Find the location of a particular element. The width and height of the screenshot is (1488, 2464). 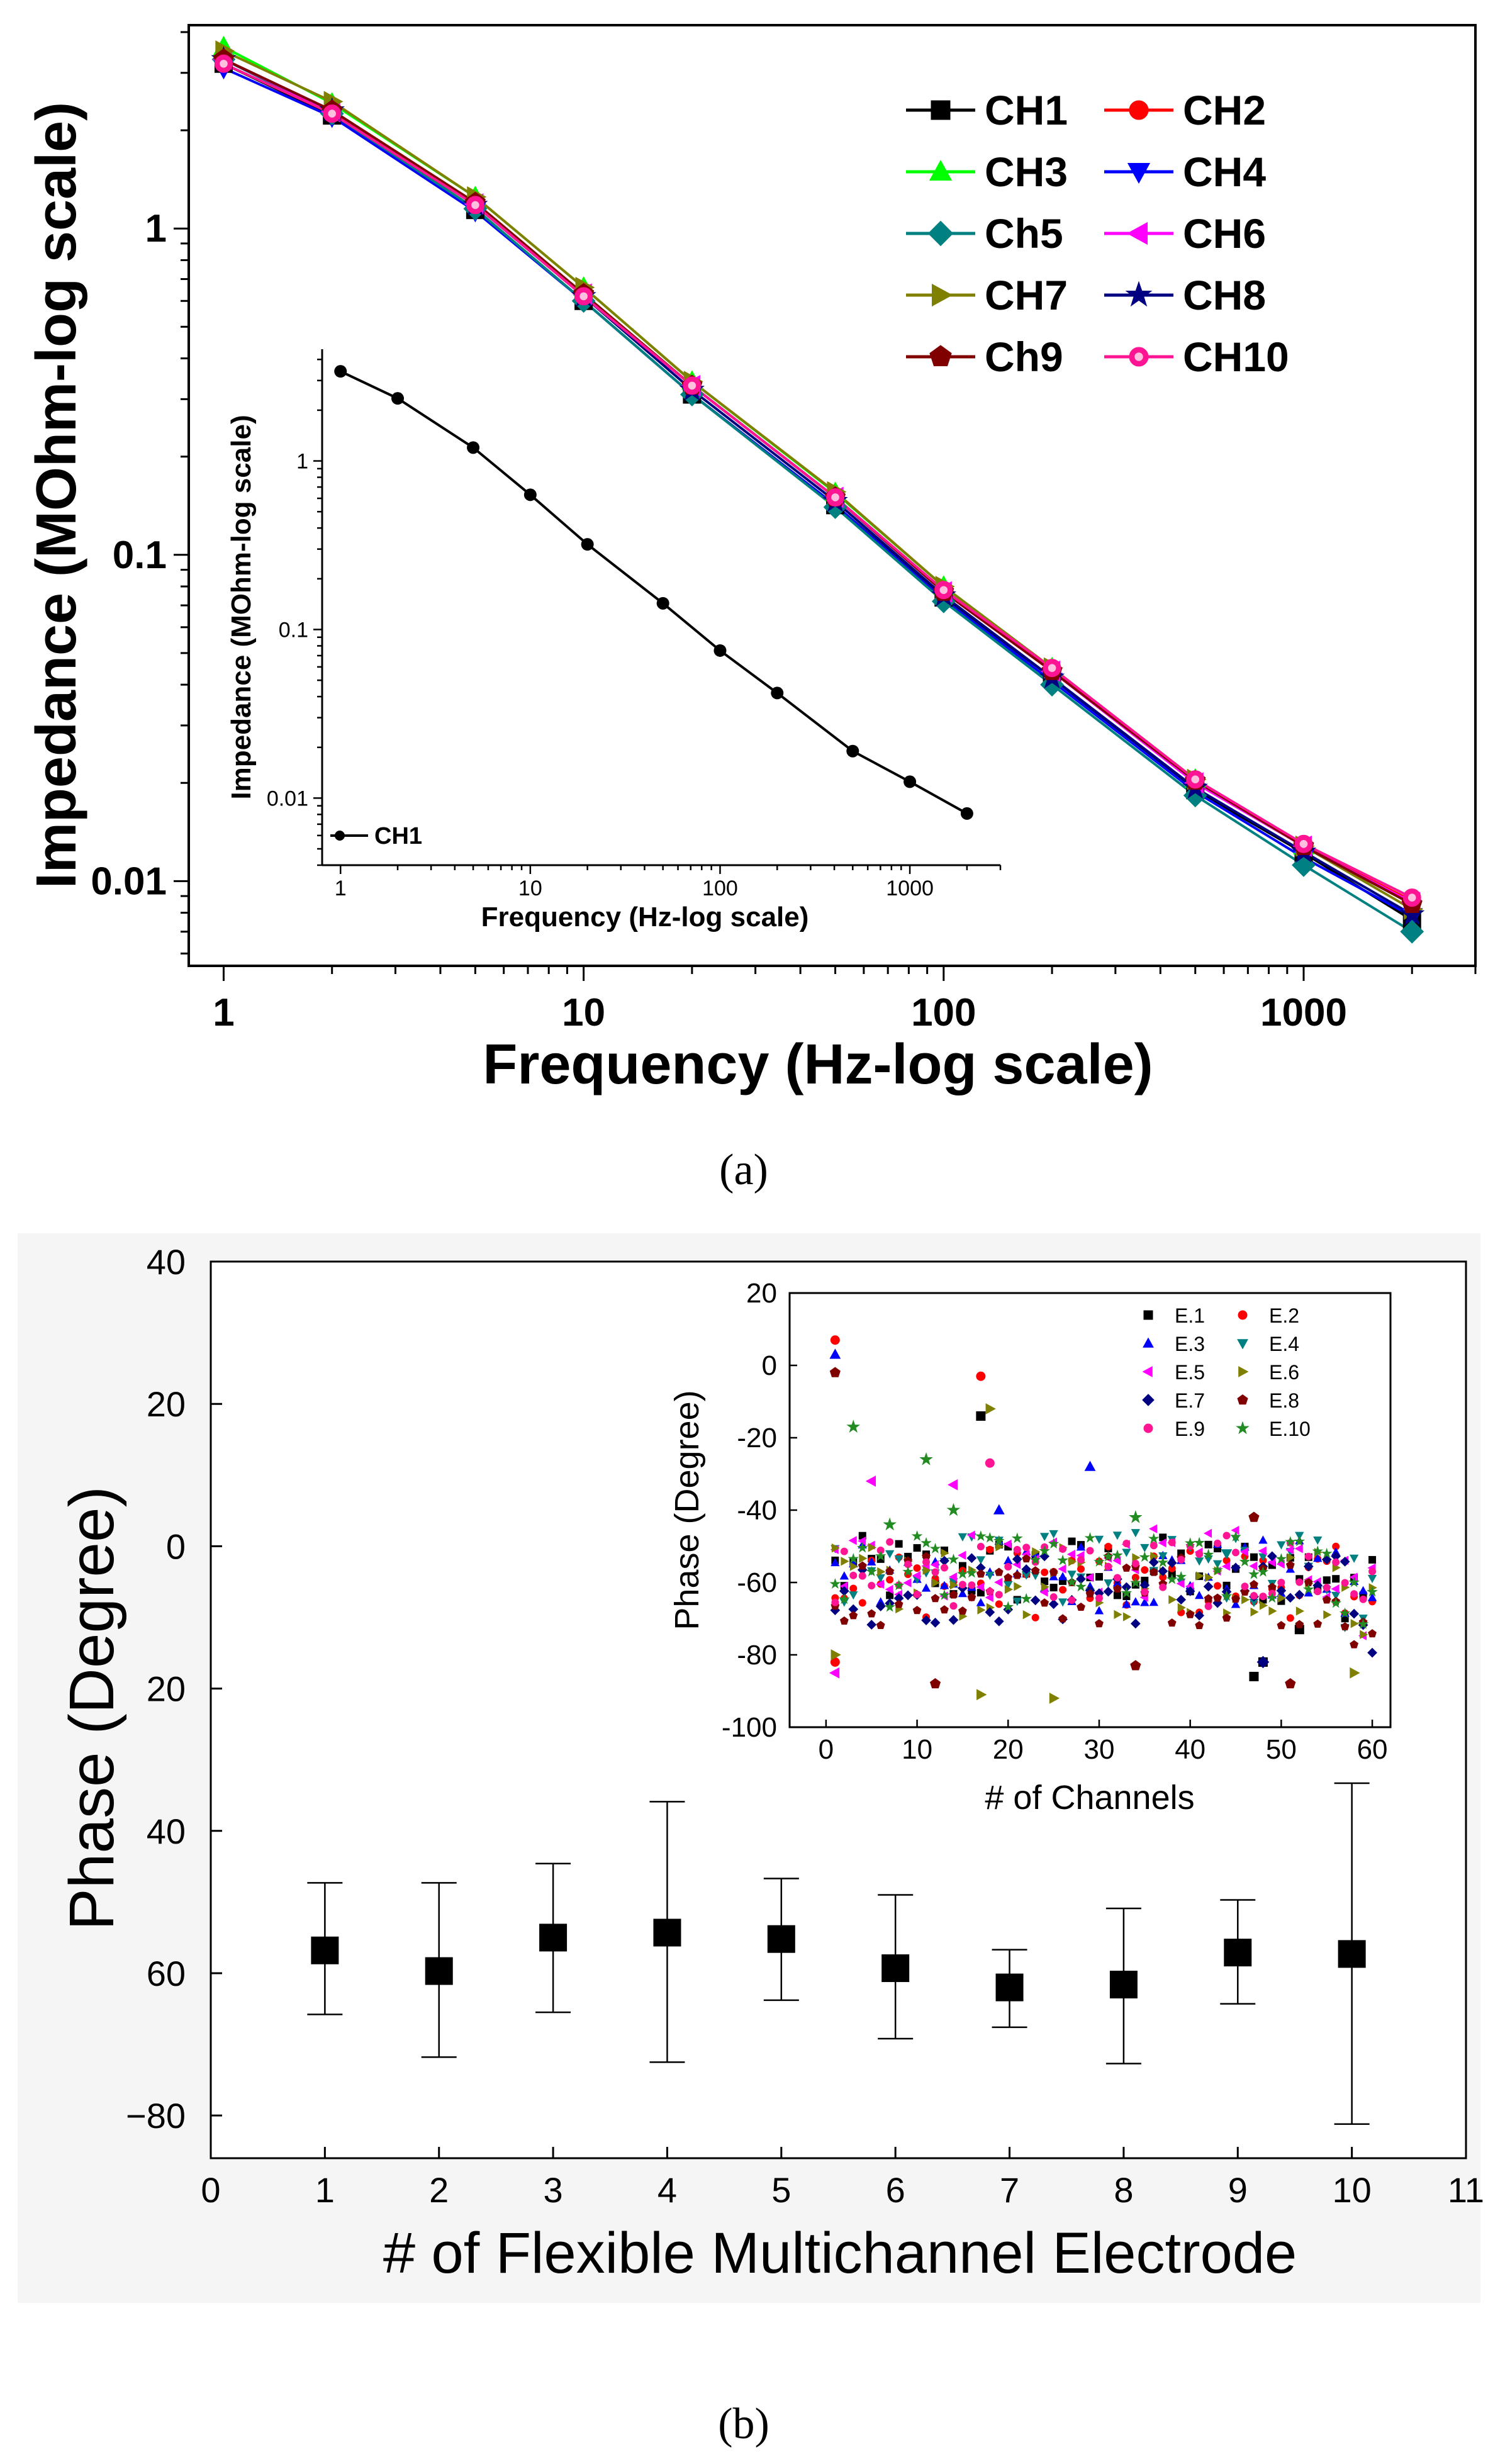

x-tick-label: 2 is located at coordinates (439, 2190).